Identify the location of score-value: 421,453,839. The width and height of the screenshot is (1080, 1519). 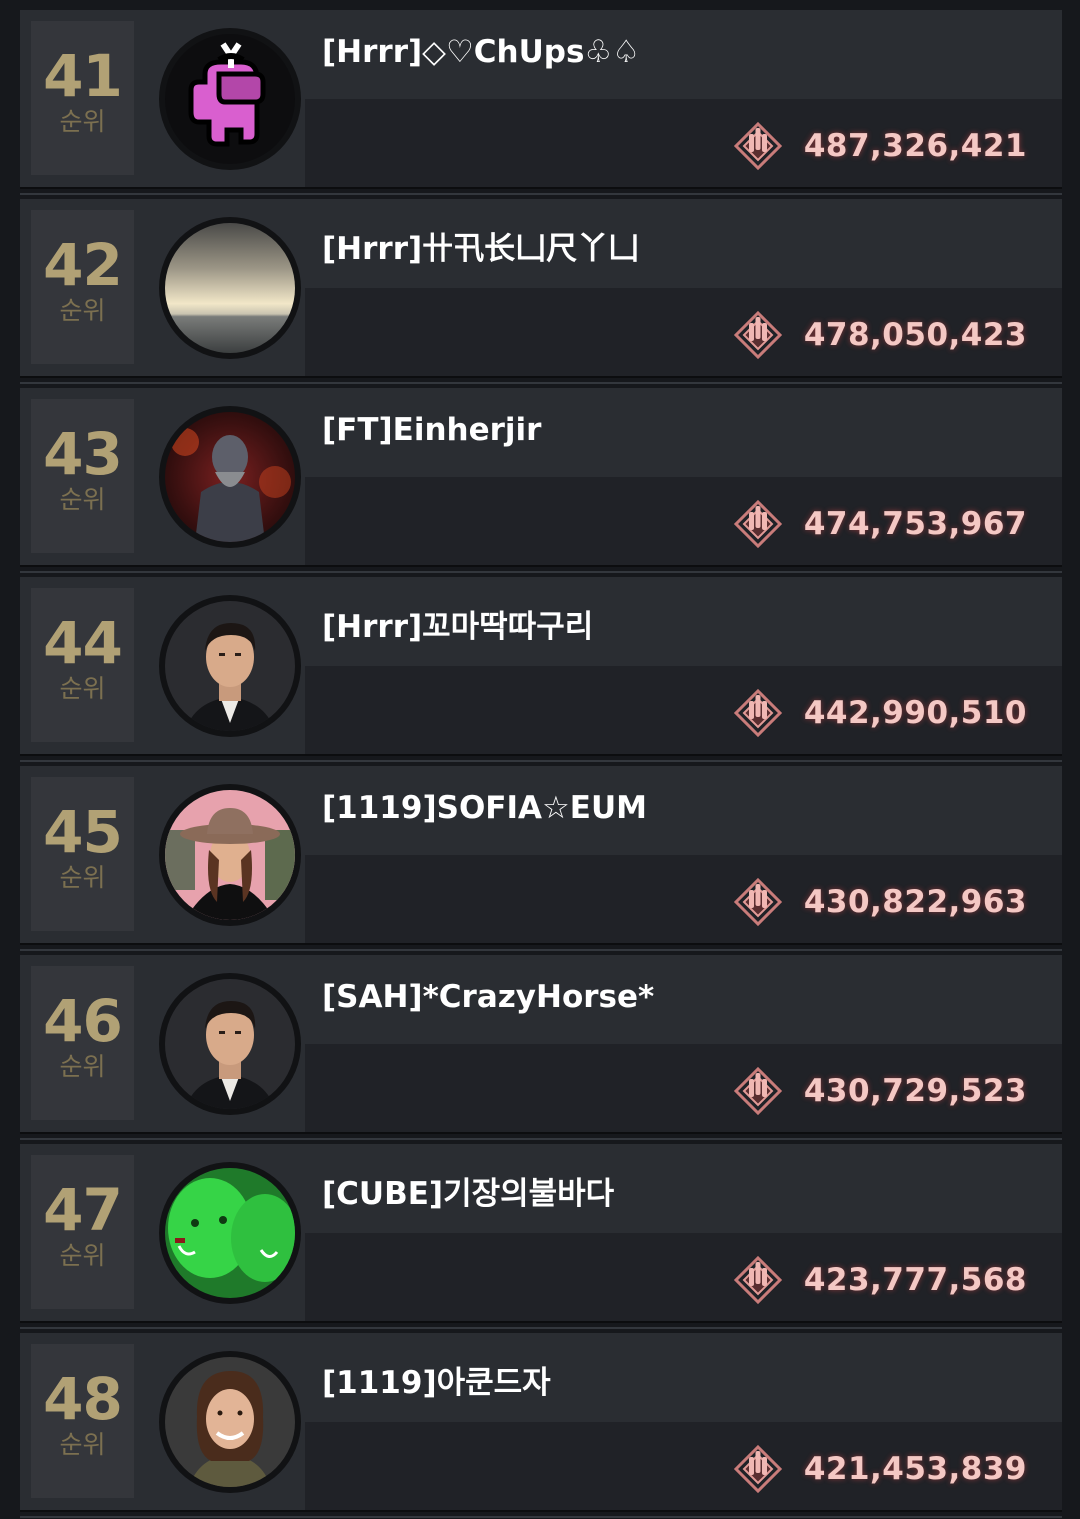
(915, 1469).